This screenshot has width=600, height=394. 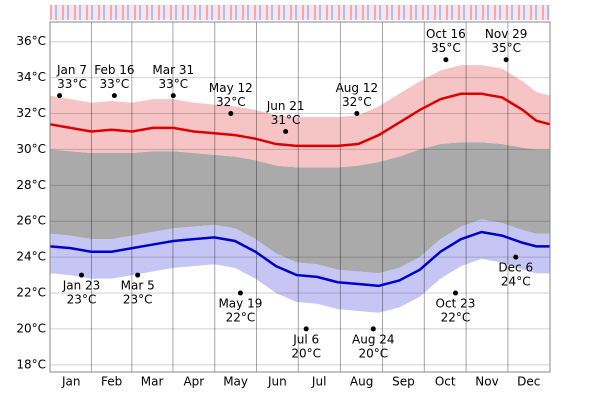 What do you see at coordinates (111, 382) in the screenshot?
I see `x-tick-label: Feb` at bounding box center [111, 382].